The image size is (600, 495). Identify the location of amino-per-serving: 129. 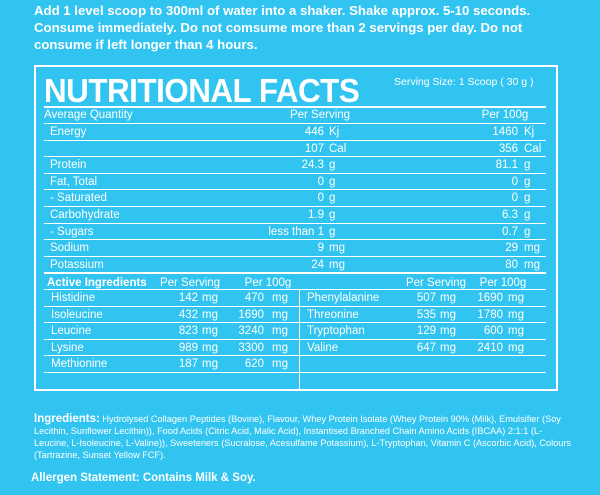
(426, 331).